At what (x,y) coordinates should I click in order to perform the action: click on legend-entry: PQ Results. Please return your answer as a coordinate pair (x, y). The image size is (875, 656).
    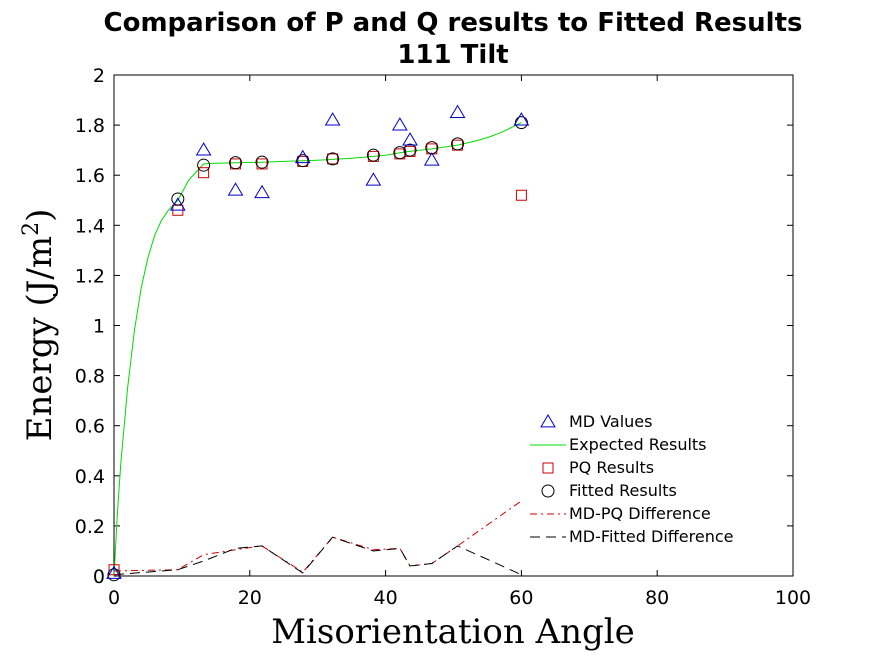
    Looking at the image, I should click on (598, 467).